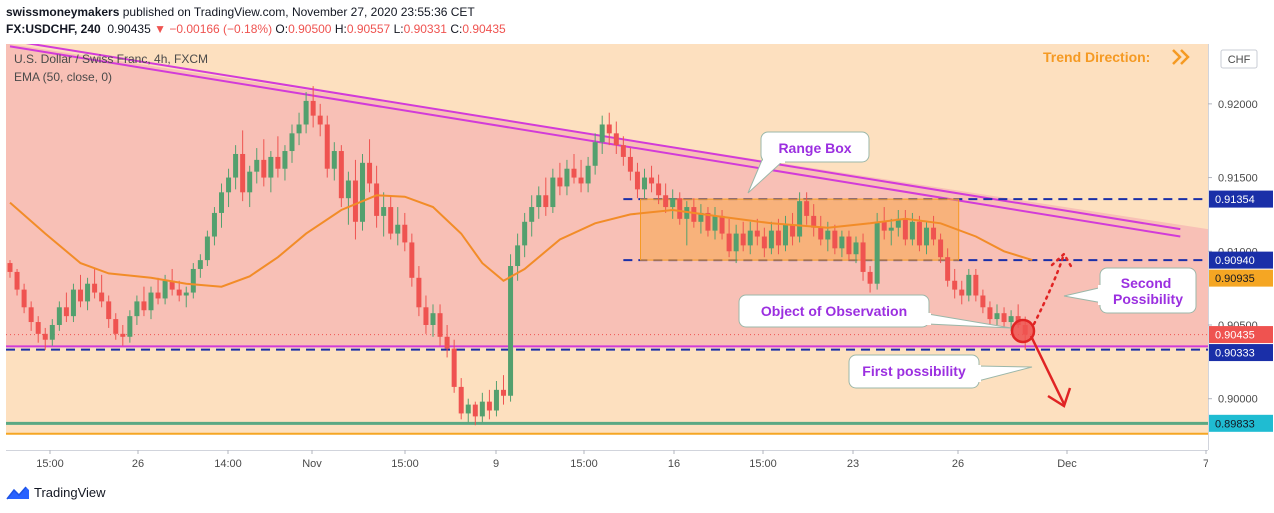  What do you see at coordinates (1241, 353) in the screenshot?
I see `price-tag: 0.90333` at bounding box center [1241, 353].